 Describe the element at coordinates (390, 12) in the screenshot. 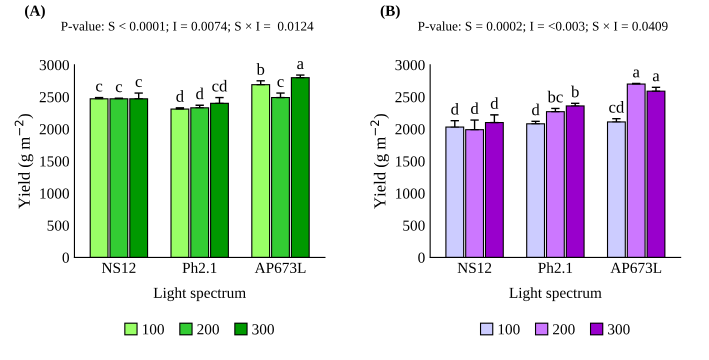

I see `chart-title: (B)` at that location.